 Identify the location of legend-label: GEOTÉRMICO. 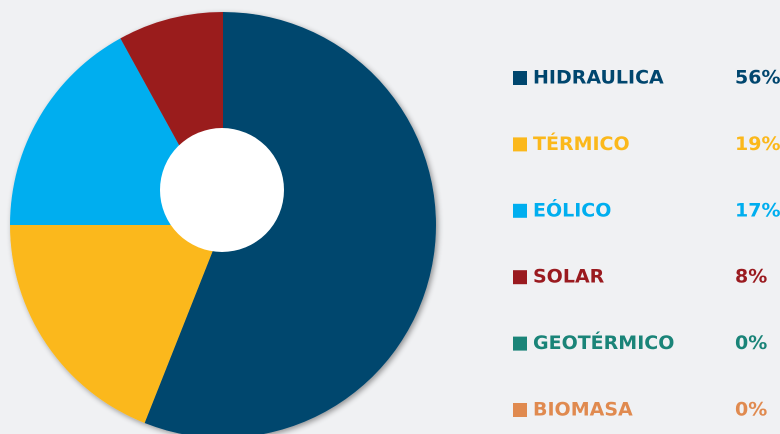
(603, 342).